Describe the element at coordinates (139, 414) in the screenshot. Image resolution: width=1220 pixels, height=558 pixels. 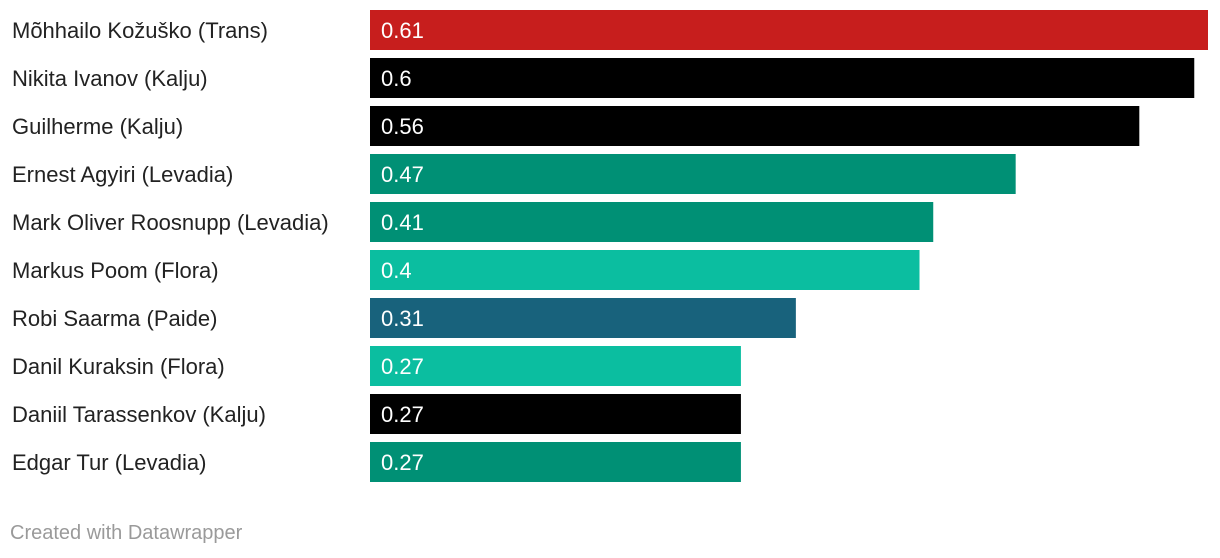
I see `category-label: Daniil Tarassenkov (Kalju)` at that location.